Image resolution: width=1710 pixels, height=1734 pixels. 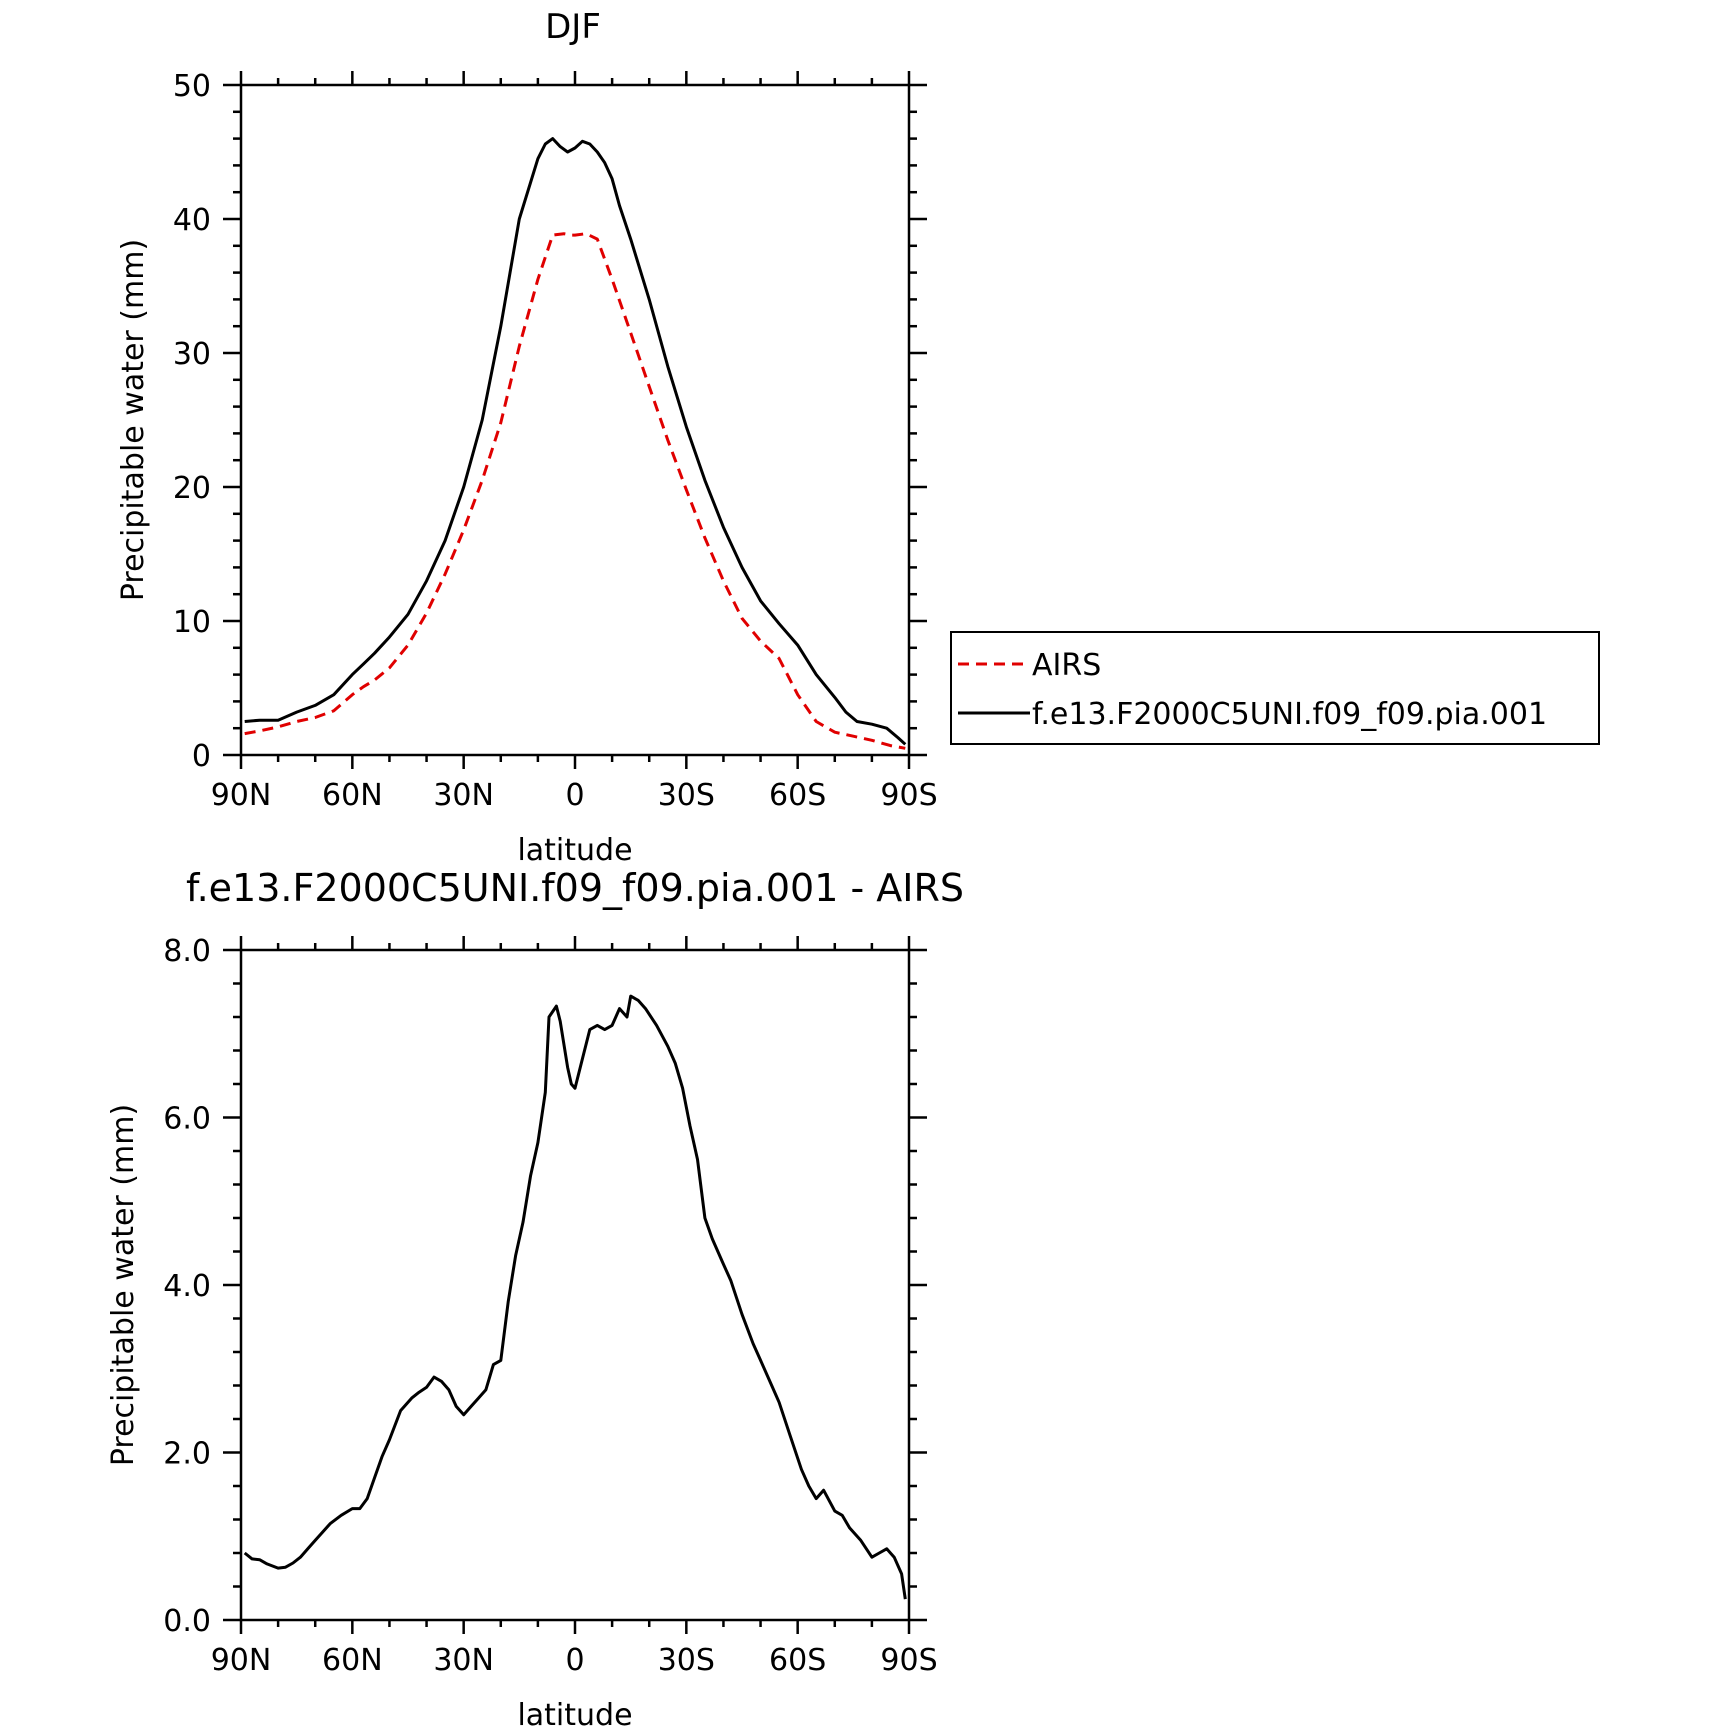 I want to click on legend-label-airs: AIRS, so click(x=1066, y=665).